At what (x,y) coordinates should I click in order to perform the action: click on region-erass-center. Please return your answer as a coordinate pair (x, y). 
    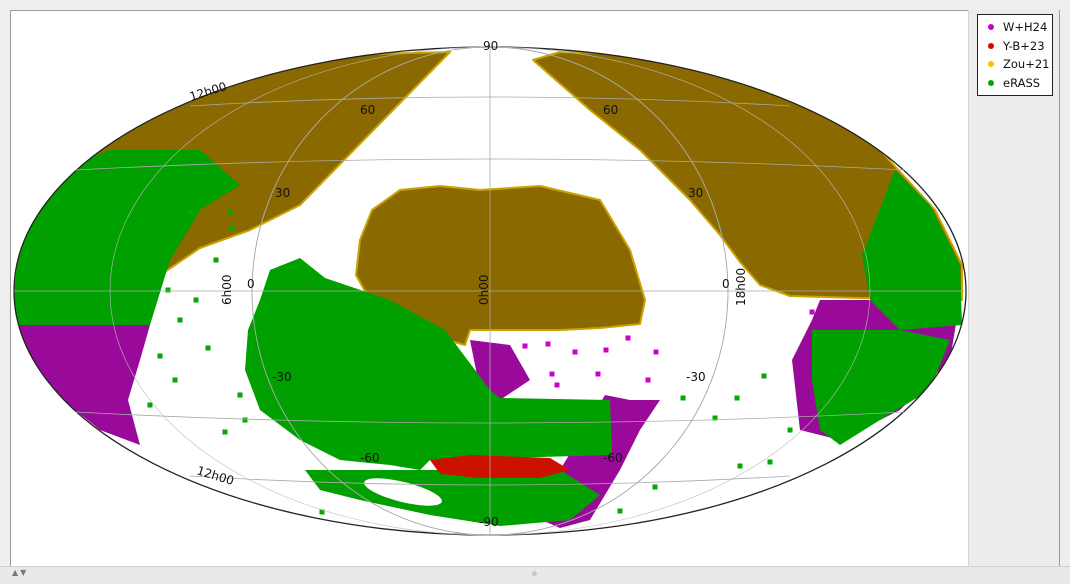
    Looking at the image, I should click on (428, 364).